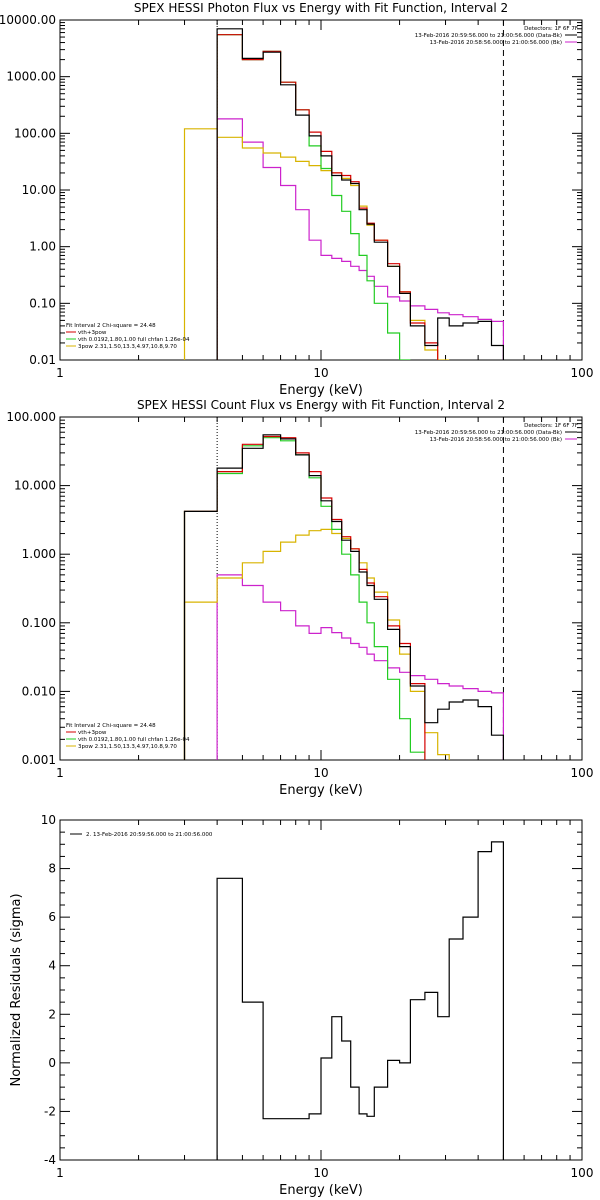 The image size is (600, 1200). I want to click on y-tick-label: 0, so click(52, 1063).